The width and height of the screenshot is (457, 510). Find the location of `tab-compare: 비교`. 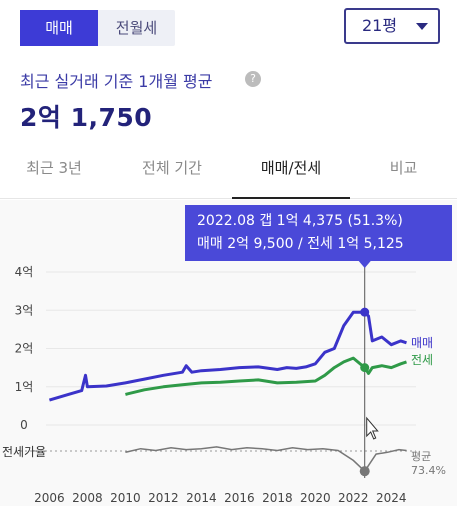

tab-compare: 비교 is located at coordinates (403, 168).